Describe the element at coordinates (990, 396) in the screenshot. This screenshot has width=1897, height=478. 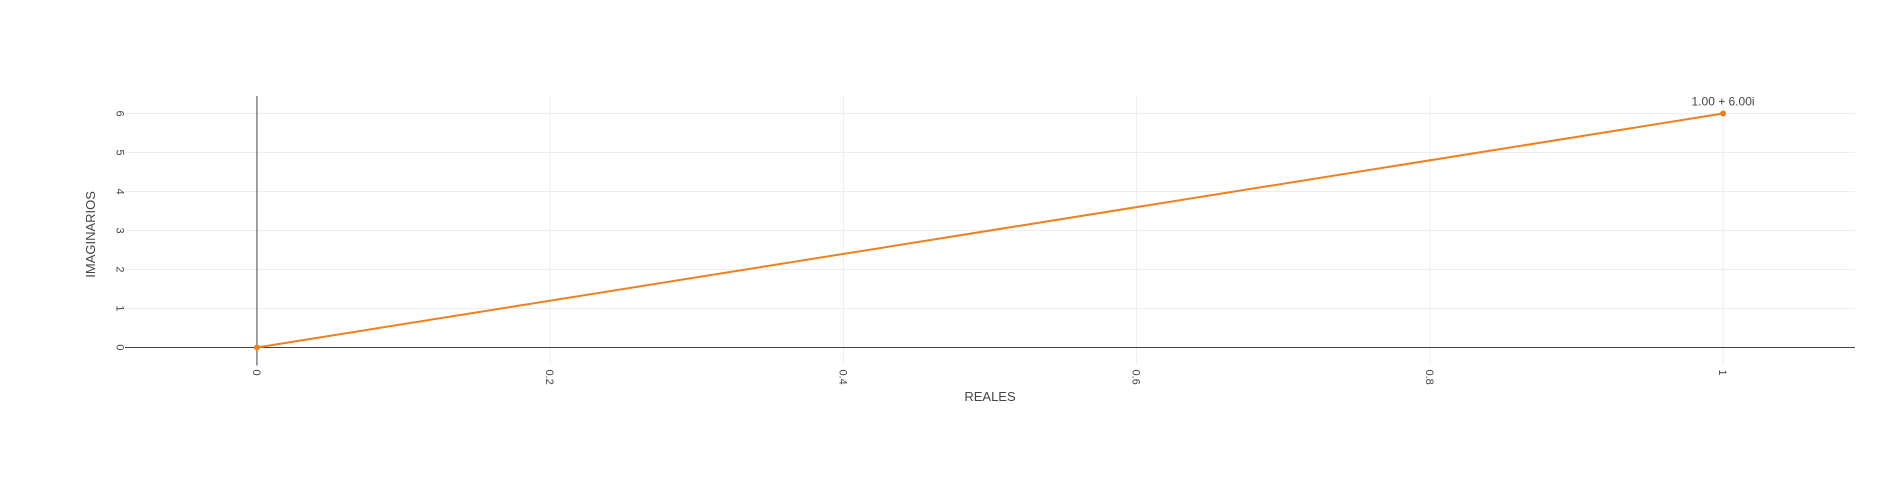
I see `x-axis-title: REALES` at that location.